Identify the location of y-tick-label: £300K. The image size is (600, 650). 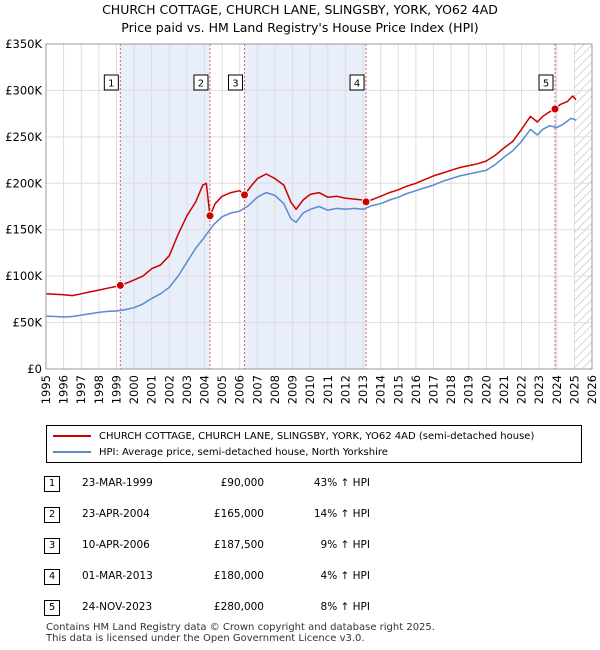
(23, 90).